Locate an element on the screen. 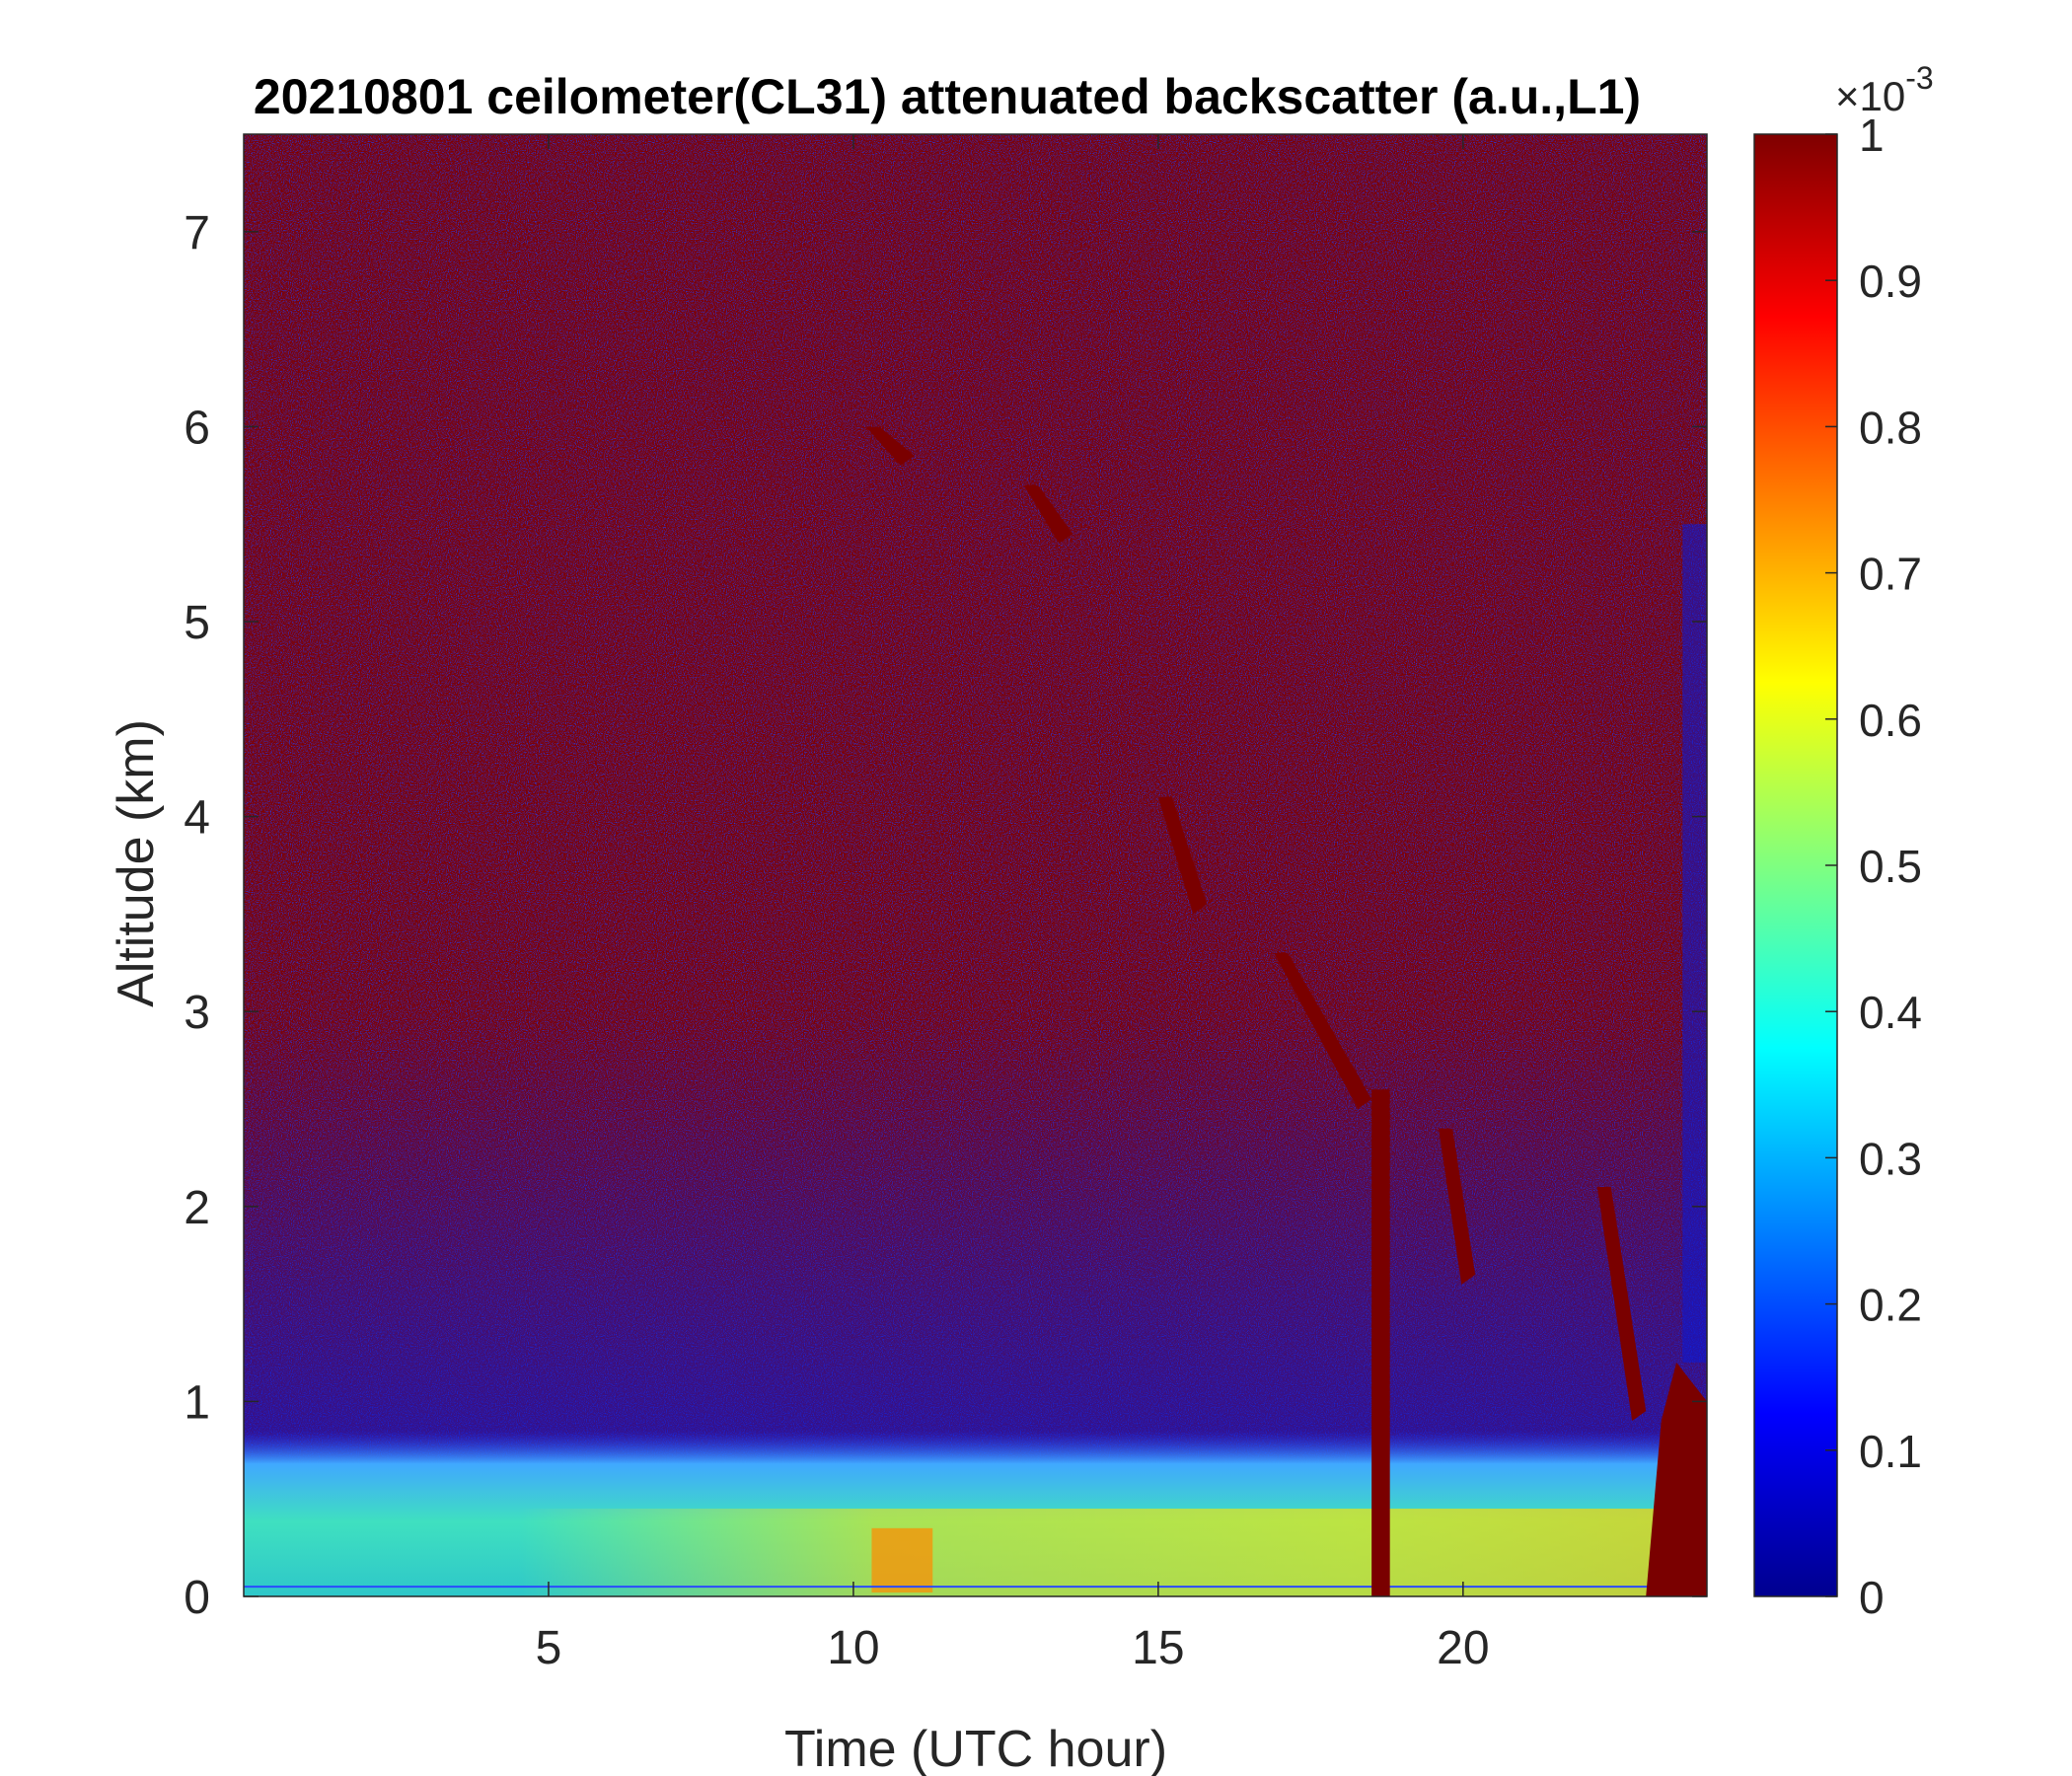 This screenshot has width=2072, height=1776. colorbar-exponent-power: -3 is located at coordinates (1919, 78).